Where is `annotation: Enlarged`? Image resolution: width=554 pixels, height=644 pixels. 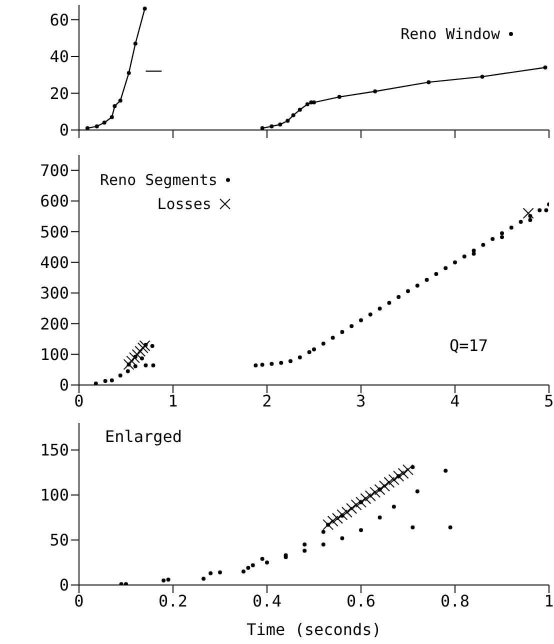
annotation: Enlarged is located at coordinates (143, 436).